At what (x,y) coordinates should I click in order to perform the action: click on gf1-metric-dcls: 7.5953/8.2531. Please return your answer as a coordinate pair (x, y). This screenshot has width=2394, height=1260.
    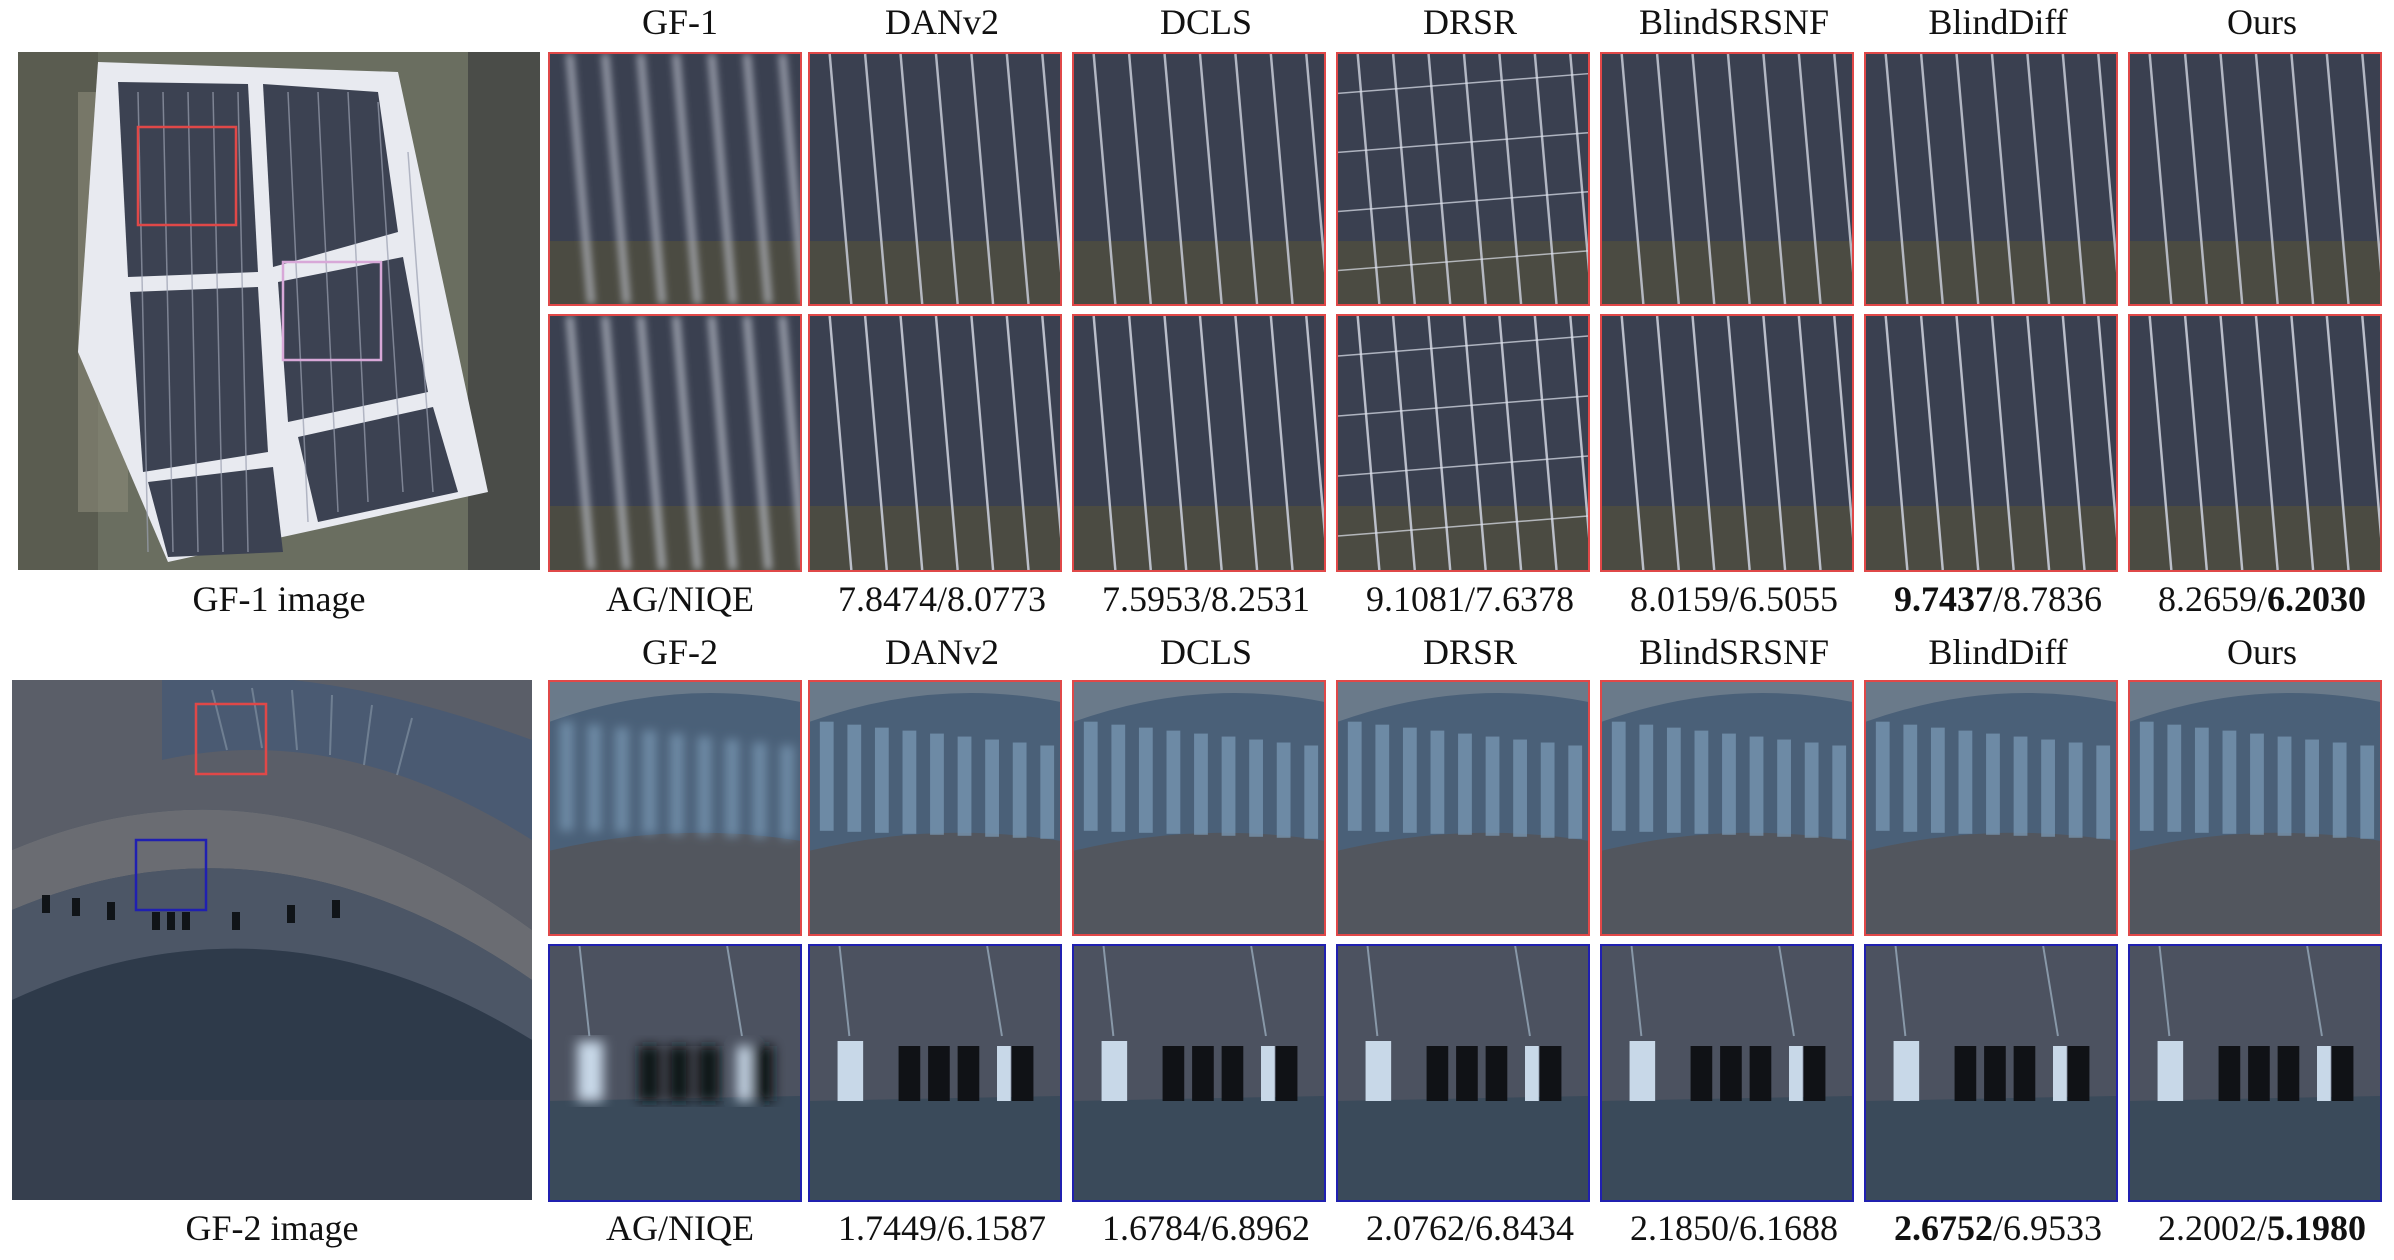
    Looking at the image, I should click on (1206, 599).